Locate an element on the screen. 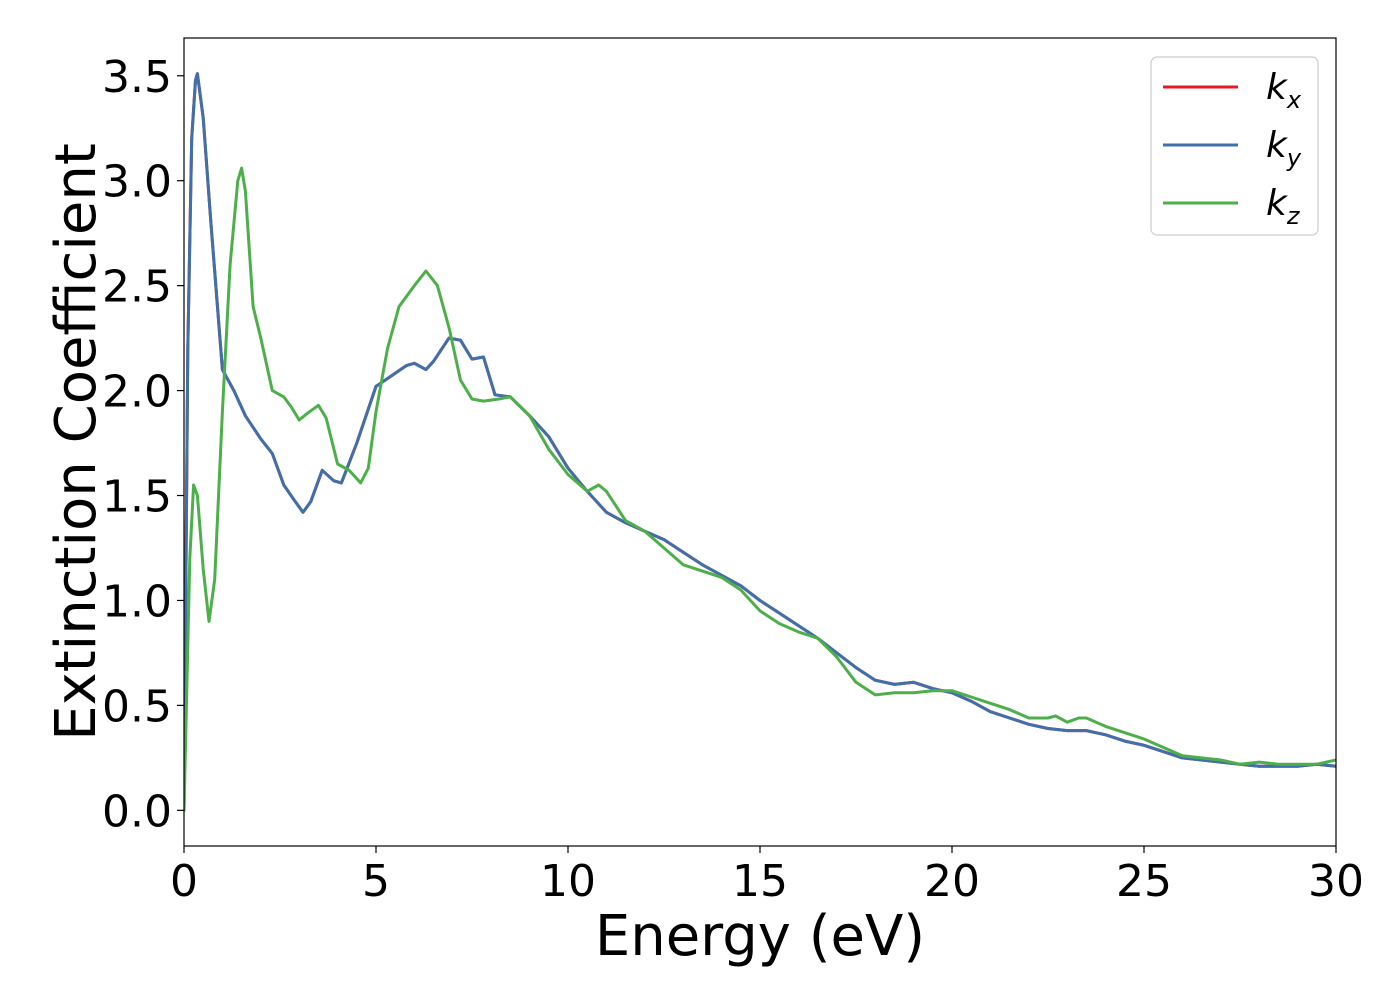 This screenshot has height=1000, width=1400. x-tick-label: 0 is located at coordinates (184, 881).